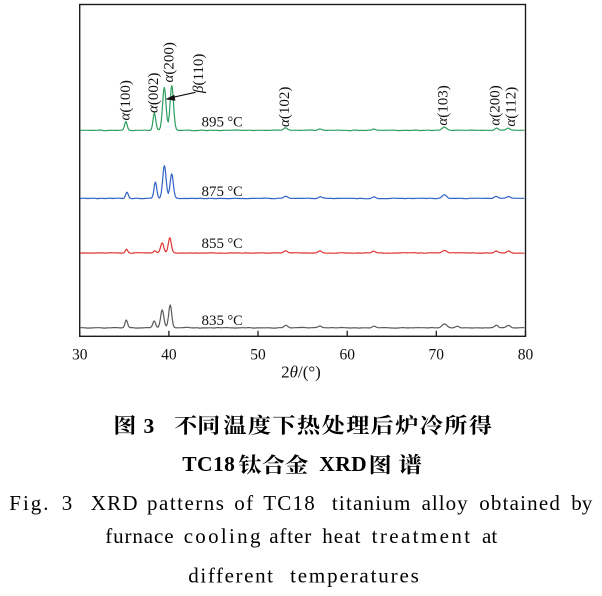 This screenshot has height=596, width=602. What do you see at coordinates (258, 354) in the screenshot?
I see `svg-text: 50` at bounding box center [258, 354].